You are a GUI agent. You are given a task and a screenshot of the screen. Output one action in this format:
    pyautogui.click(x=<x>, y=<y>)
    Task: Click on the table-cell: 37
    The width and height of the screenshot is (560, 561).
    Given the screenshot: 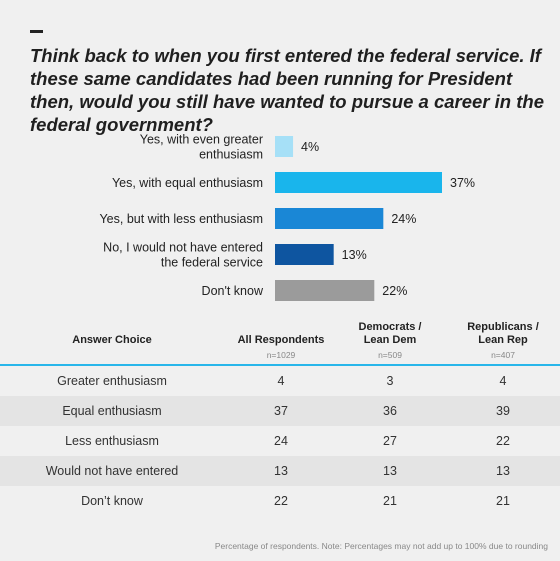 What is the action you would take?
    pyautogui.click(x=281, y=411)
    